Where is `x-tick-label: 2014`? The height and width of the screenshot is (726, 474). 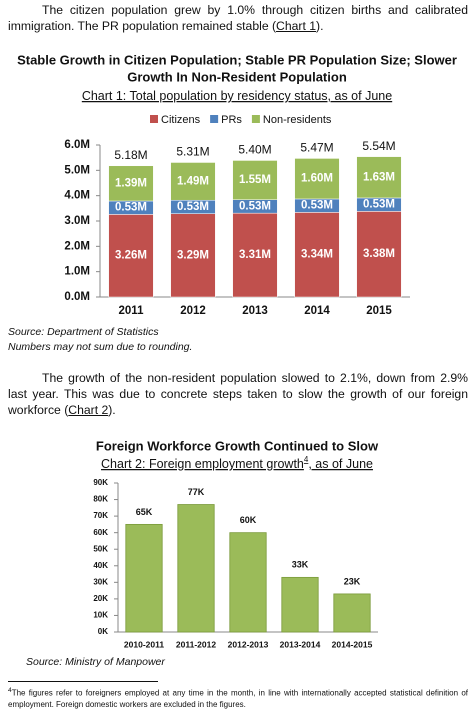
x-tick-label: 2014 is located at coordinates (317, 311).